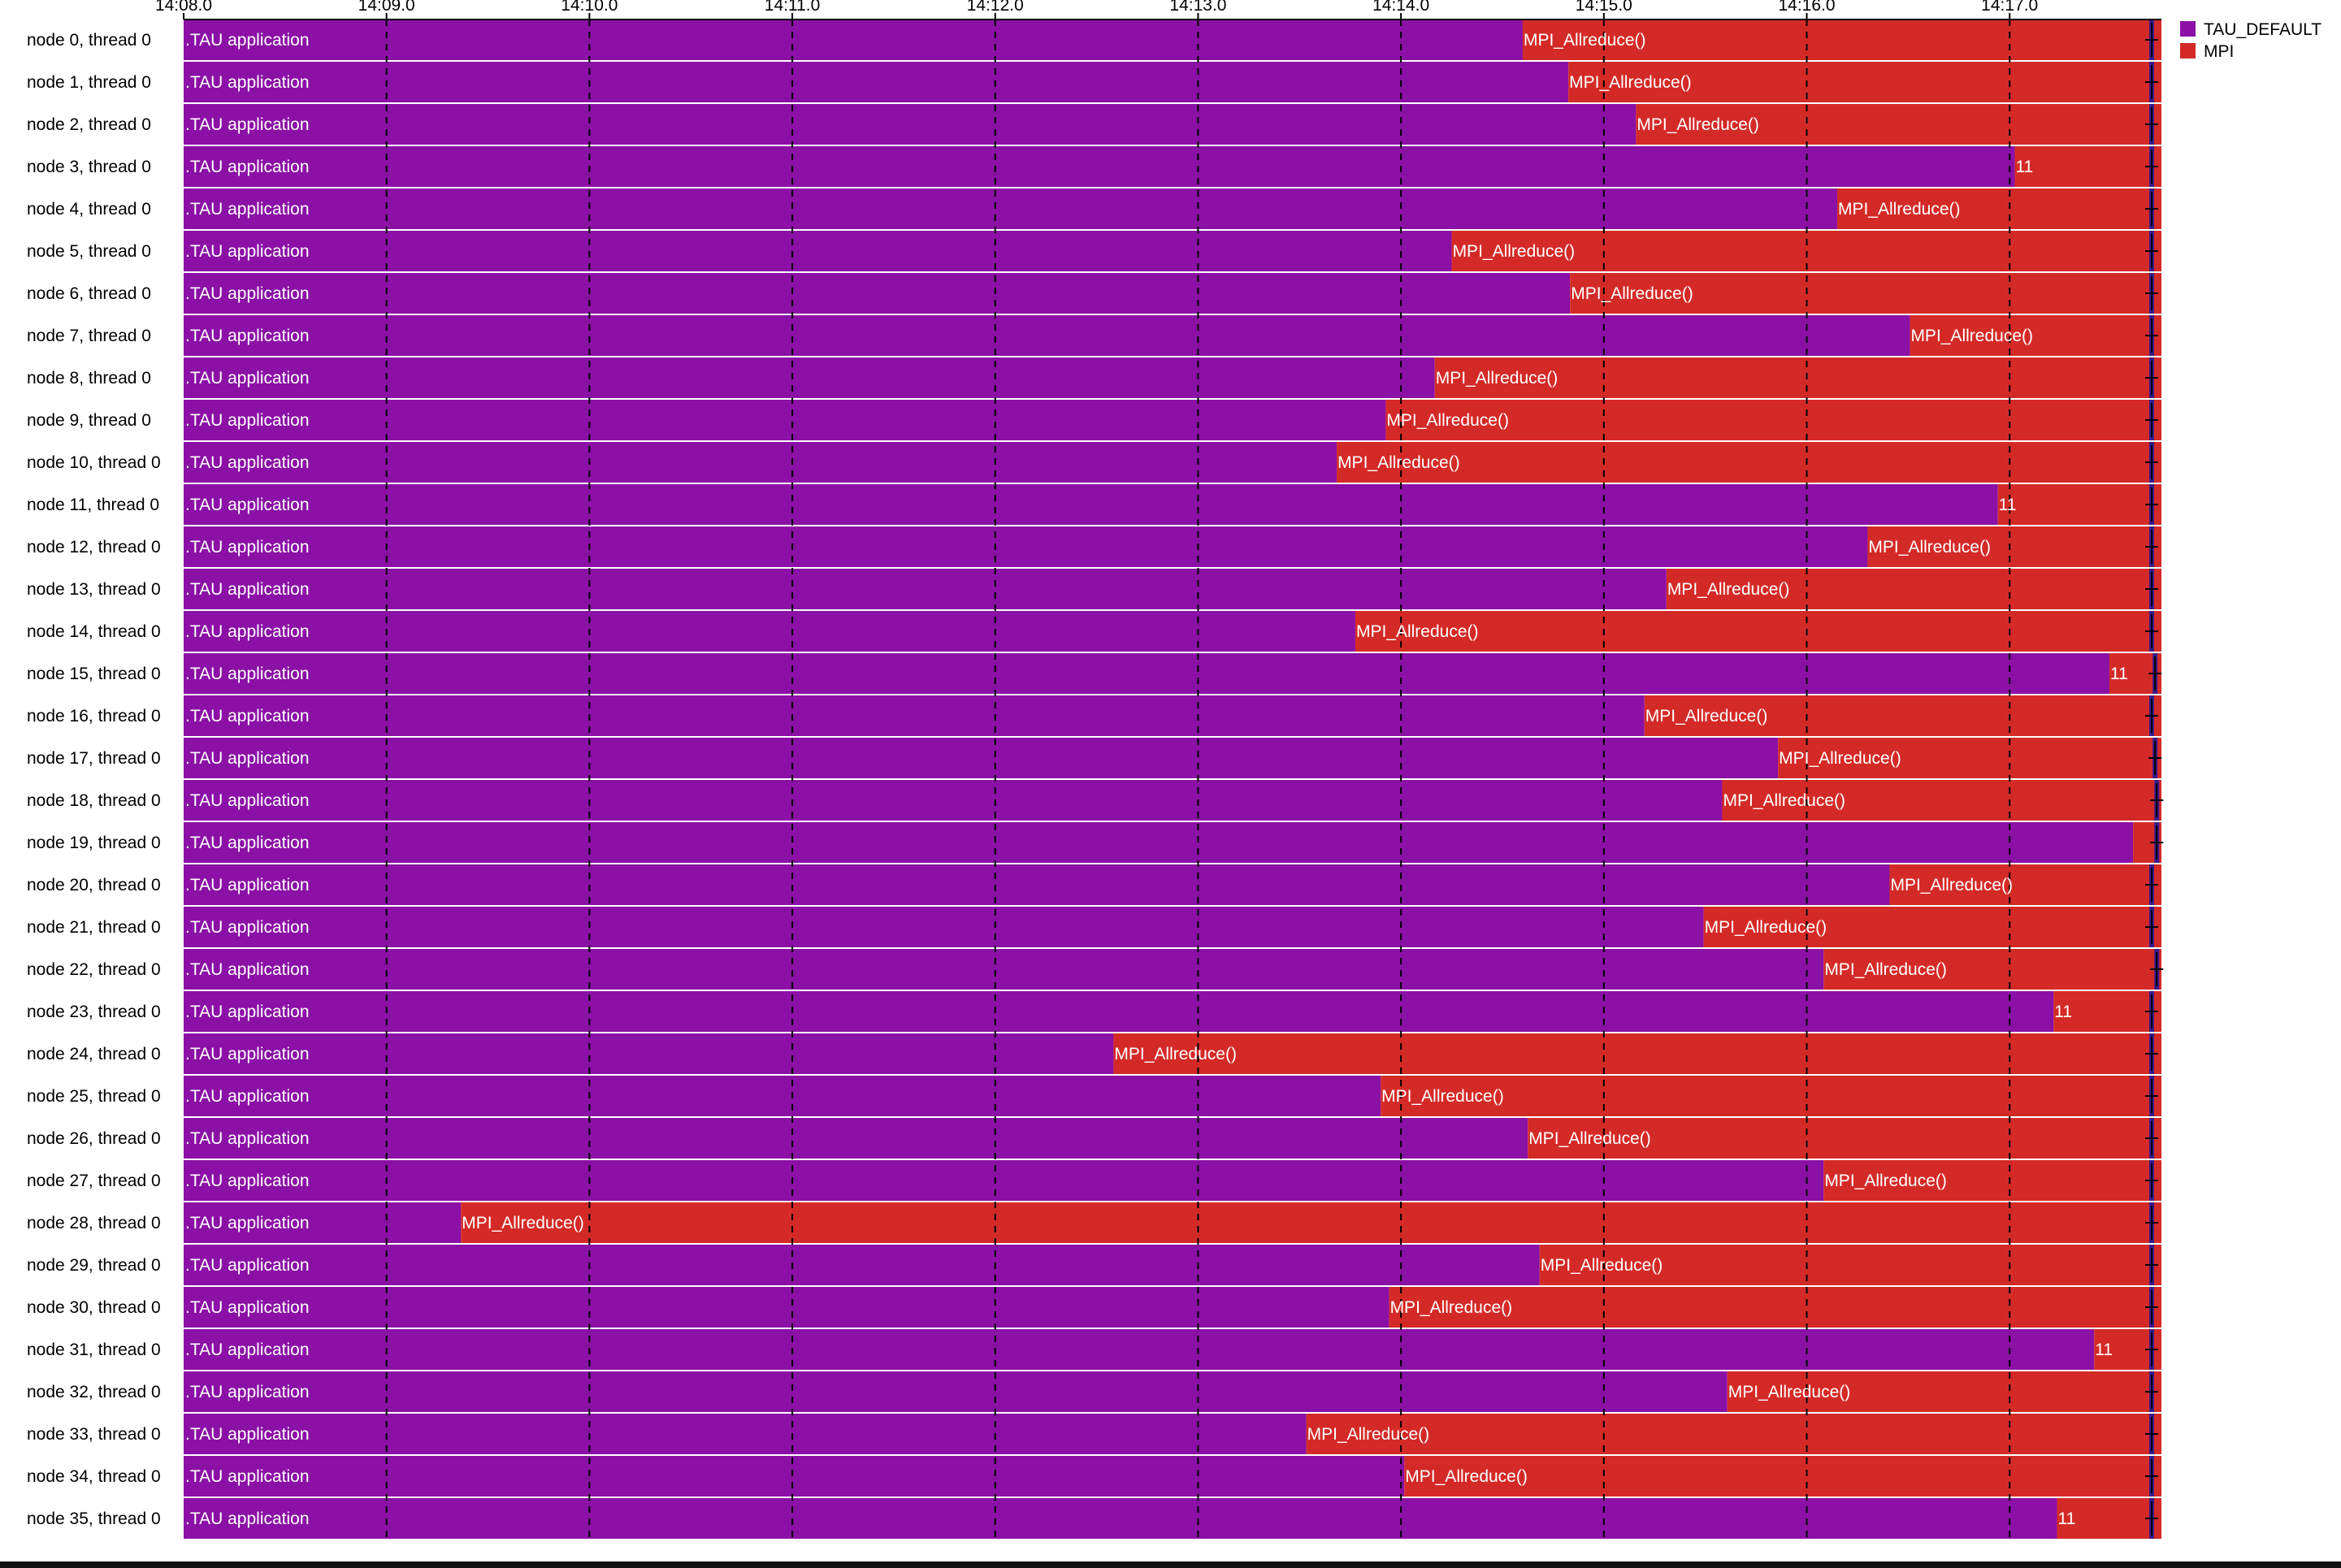 This screenshot has height=1568, width=2341. Describe the element at coordinates (89, 82) in the screenshot. I see `row-label: node 1, thread 0` at that location.